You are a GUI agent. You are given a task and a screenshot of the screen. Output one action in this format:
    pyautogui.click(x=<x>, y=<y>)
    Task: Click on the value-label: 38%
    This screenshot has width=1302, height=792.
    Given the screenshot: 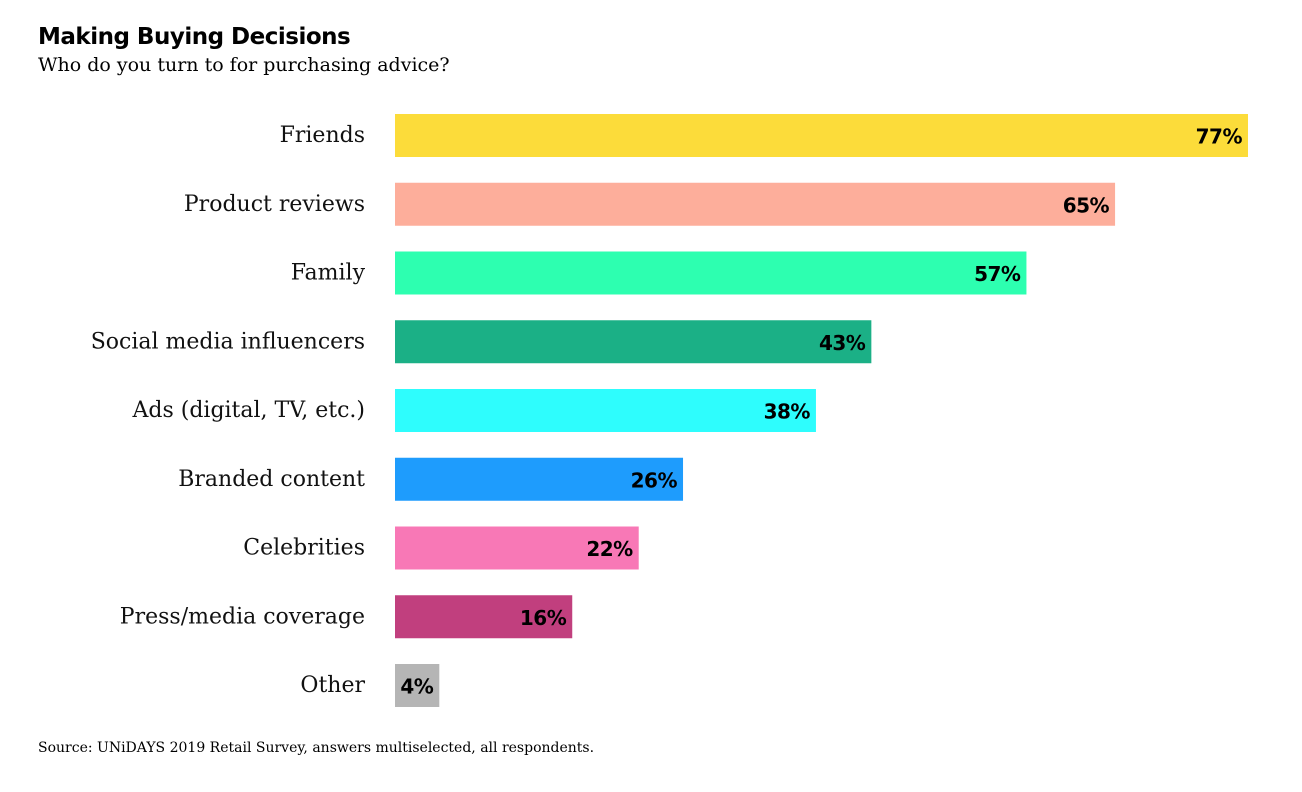 What is the action you would take?
    pyautogui.click(x=787, y=412)
    